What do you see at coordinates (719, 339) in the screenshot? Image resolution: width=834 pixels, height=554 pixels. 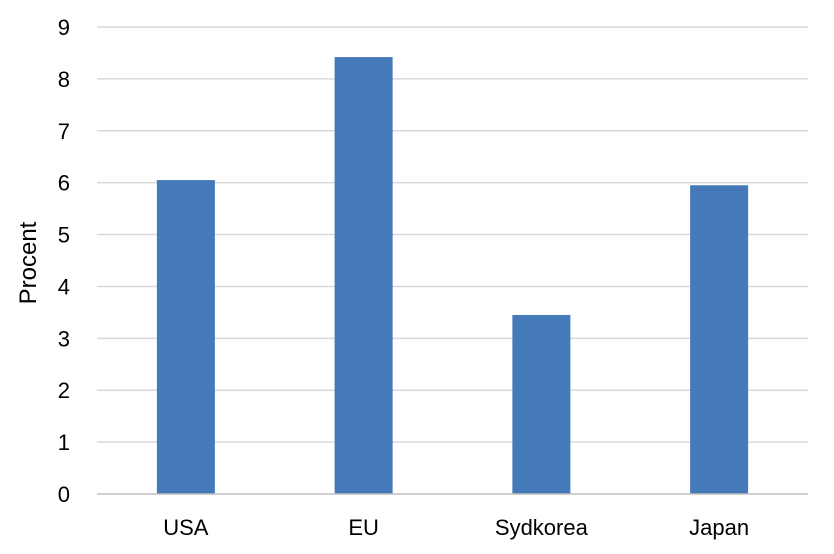 I see `bar-japan` at bounding box center [719, 339].